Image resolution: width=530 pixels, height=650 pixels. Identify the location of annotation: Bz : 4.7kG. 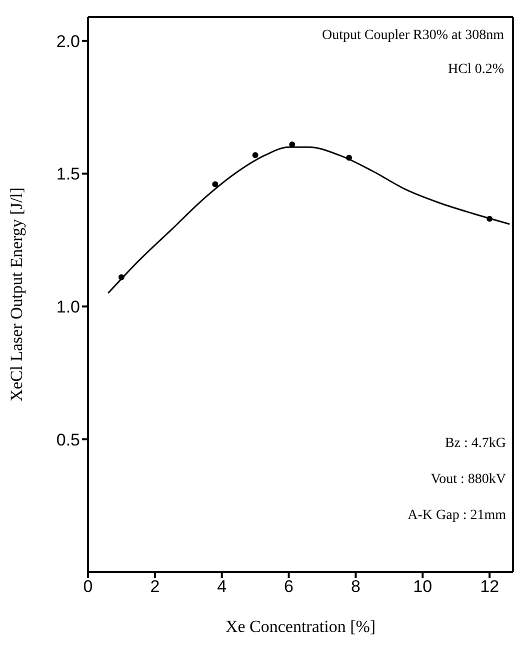
(475, 444).